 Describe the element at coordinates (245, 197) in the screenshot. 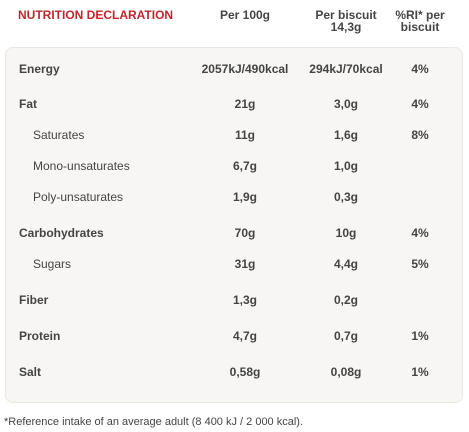

I see `cell: 1,9g` at that location.